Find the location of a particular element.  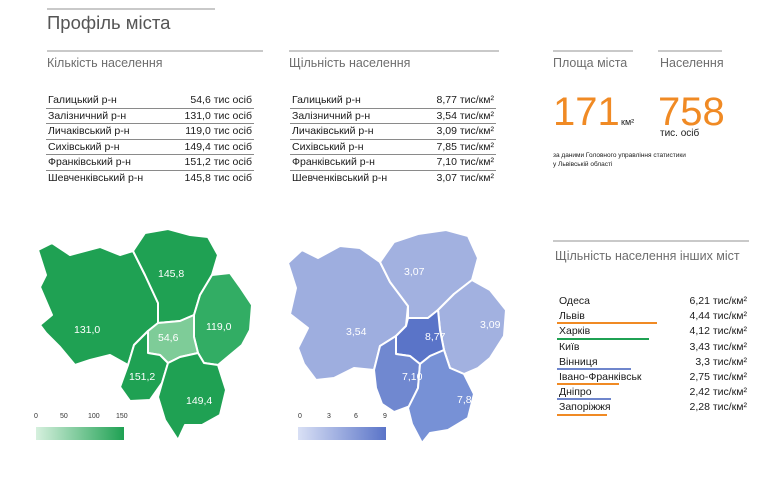

city-value: 2,28 тис/км² is located at coordinates (718, 407).